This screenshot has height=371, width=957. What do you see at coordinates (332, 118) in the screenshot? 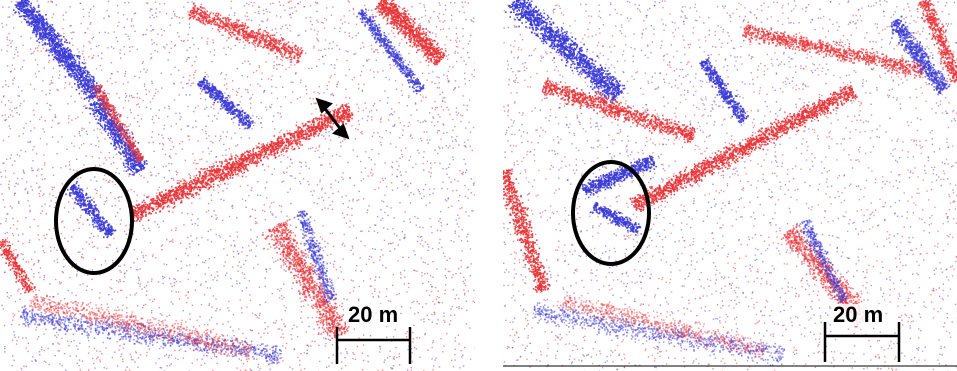
I see `double-arrow-icon` at bounding box center [332, 118].